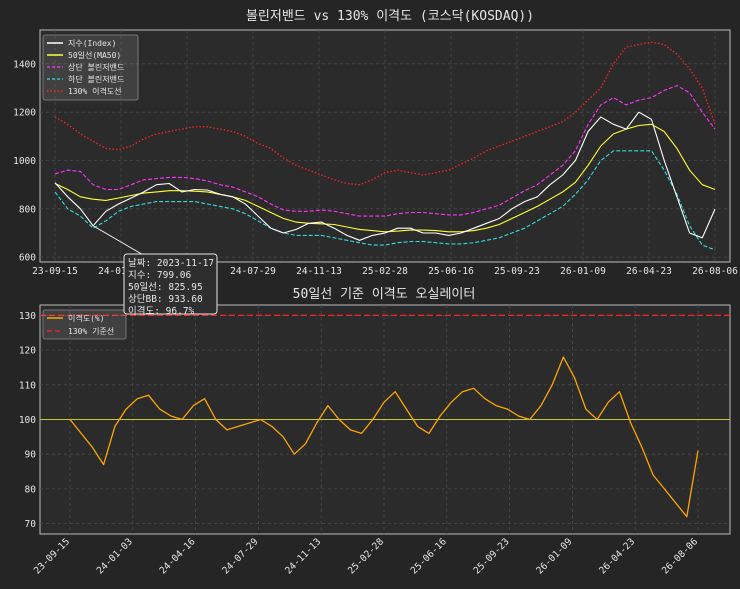  Describe the element at coordinates (715, 271) in the screenshot. I see `top-x-tick-label: 26-08-06` at that location.